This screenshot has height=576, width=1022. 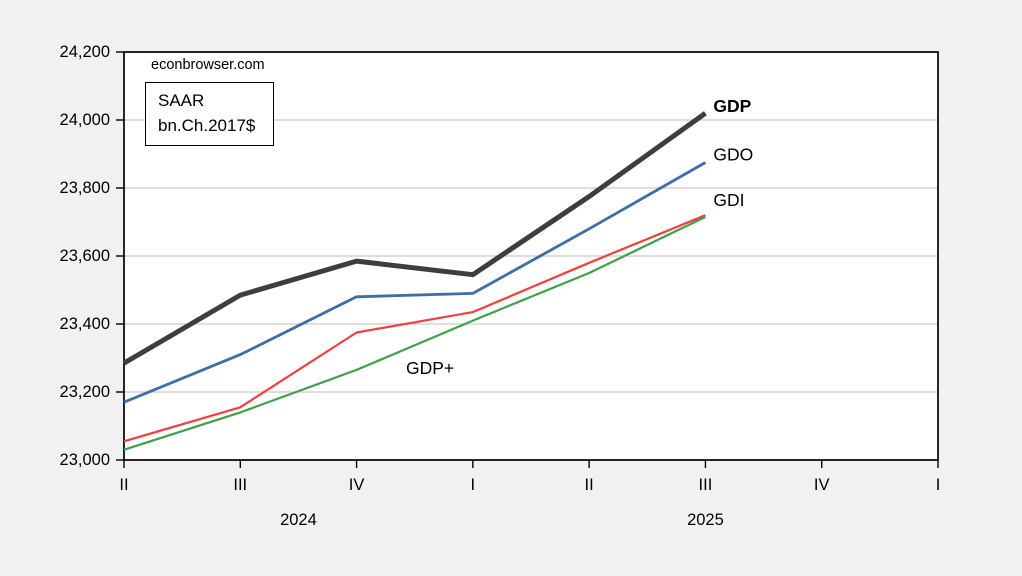 I want to click on y-axis-tick-label: 23,400, so click(x=85, y=324).